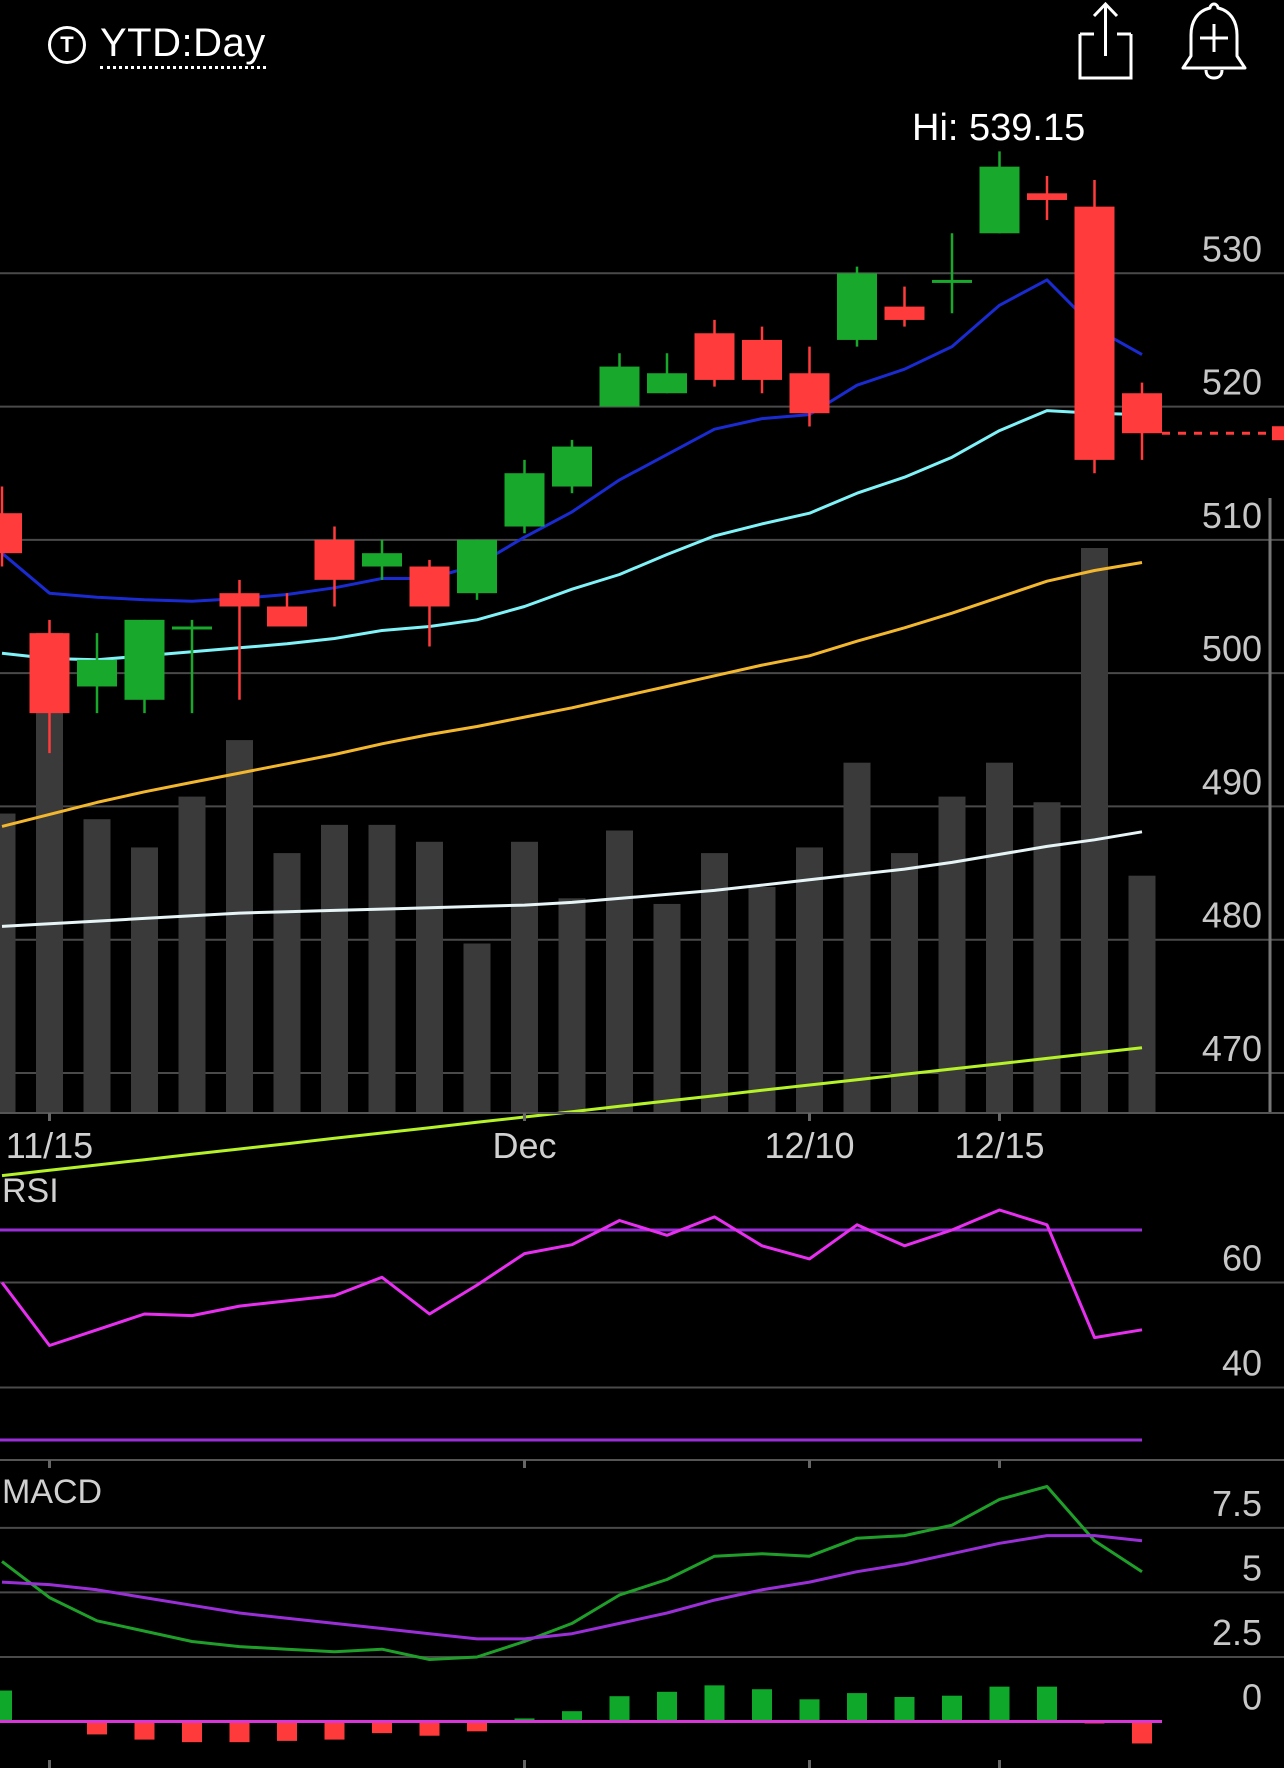  Describe the element at coordinates (30, 1191) in the screenshot. I see `rsi-title: RSI` at that location.